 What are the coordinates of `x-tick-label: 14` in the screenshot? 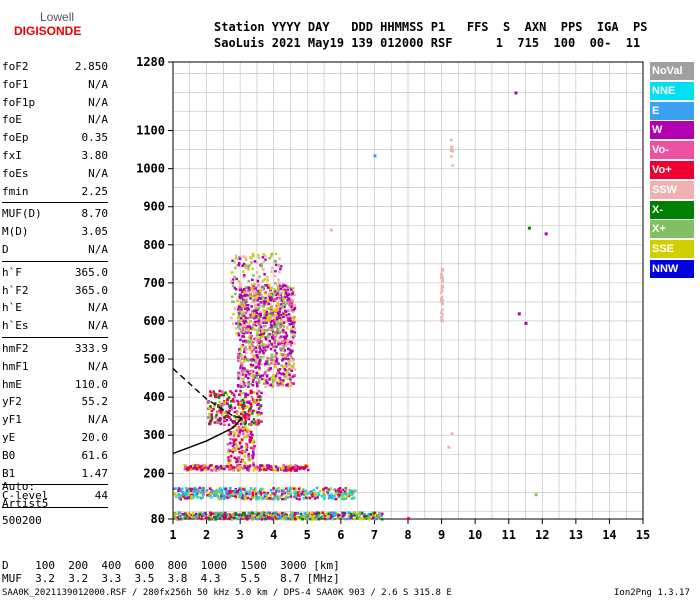 It's located at (609, 535).